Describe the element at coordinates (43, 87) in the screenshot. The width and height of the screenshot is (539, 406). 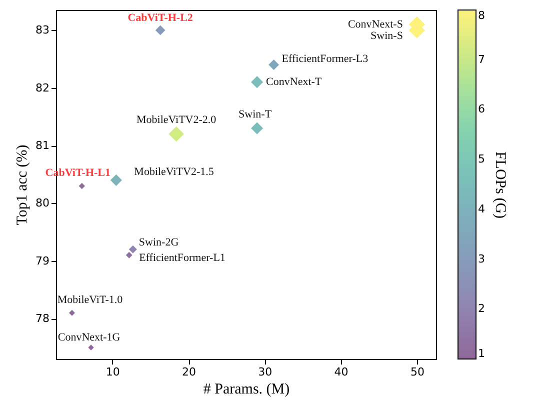
I see `y-tick-label: 82` at that location.